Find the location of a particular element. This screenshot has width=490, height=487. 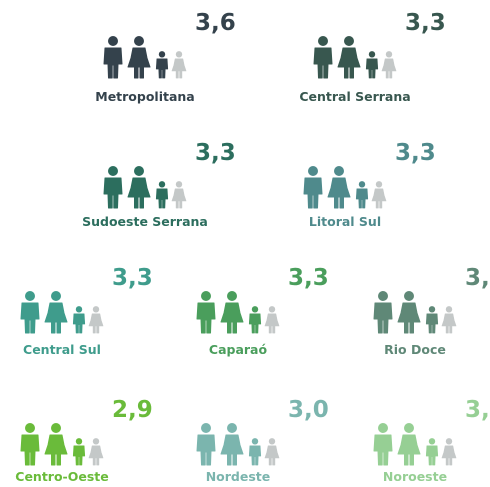

region-name: Sudoeste Serrana is located at coordinates (145, 221).